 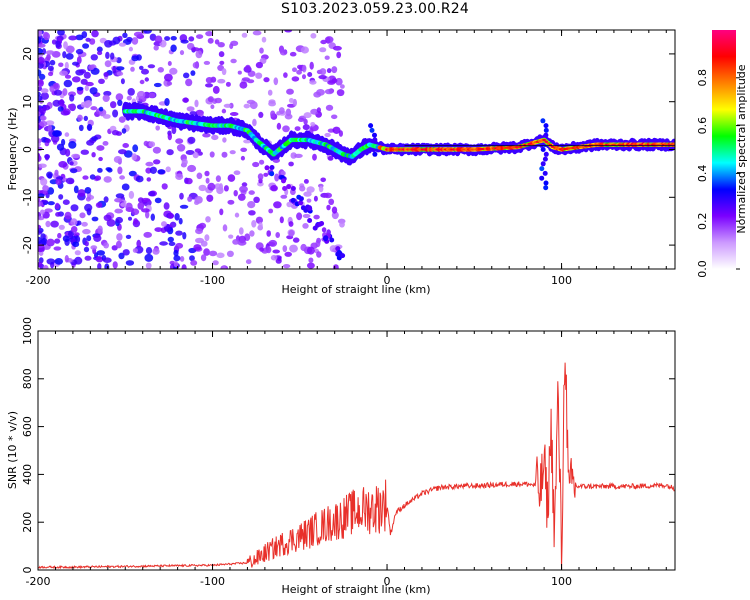 What do you see at coordinates (27, 102) in the screenshot?
I see `spectrogram-ytick-label-3: 10` at bounding box center [27, 102].